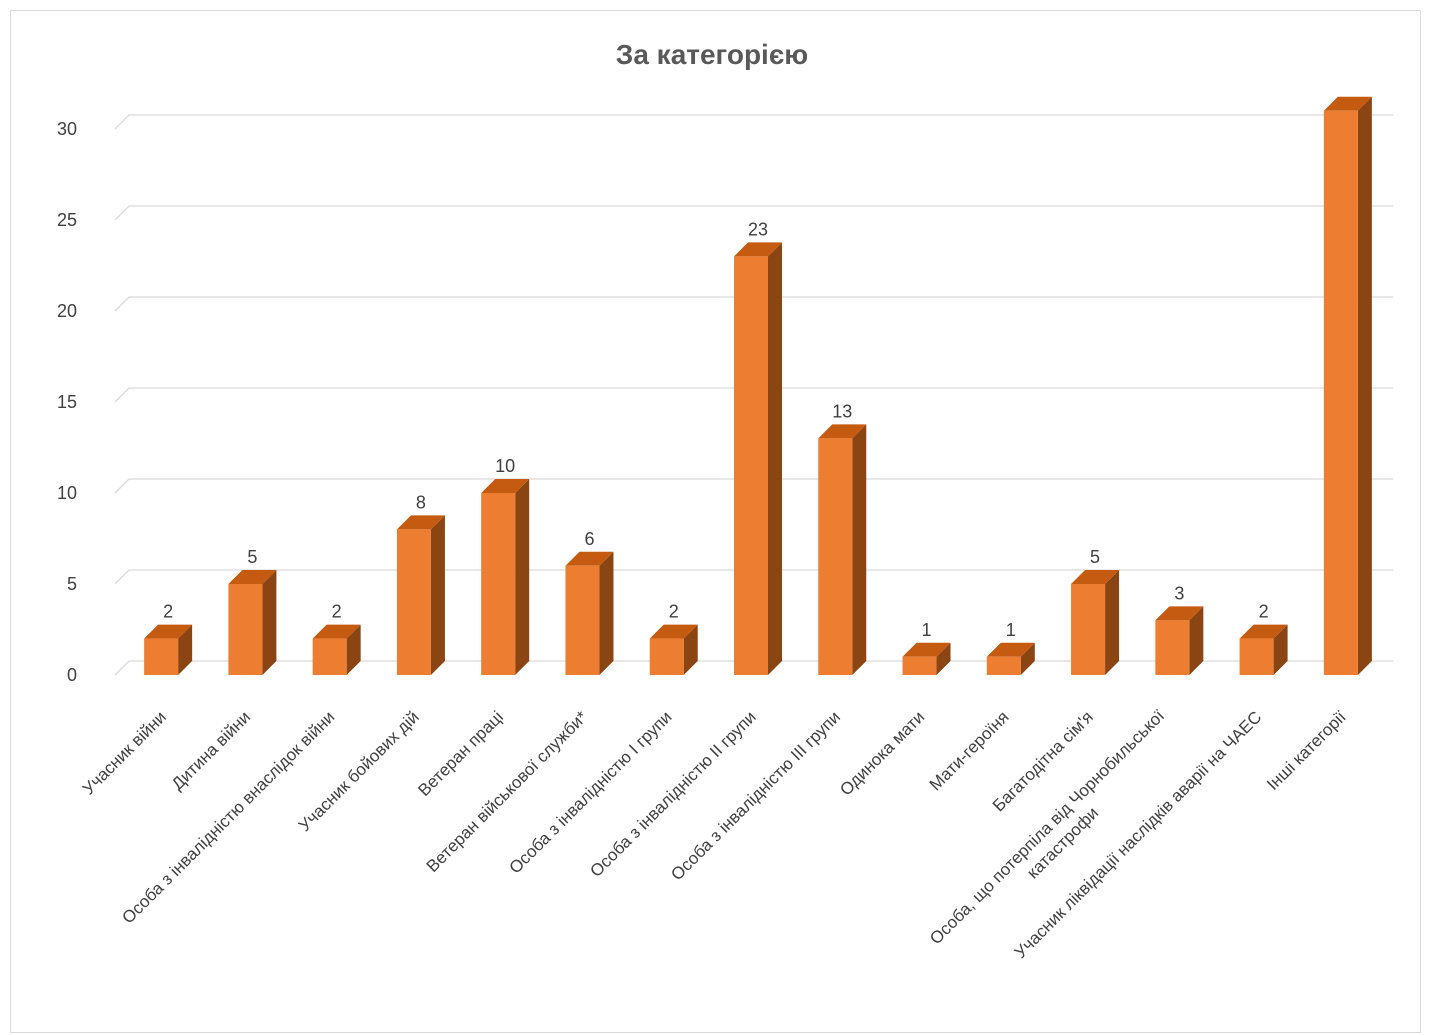  What do you see at coordinates (67, 311) in the screenshot?
I see `y-tick-label: 20` at bounding box center [67, 311].